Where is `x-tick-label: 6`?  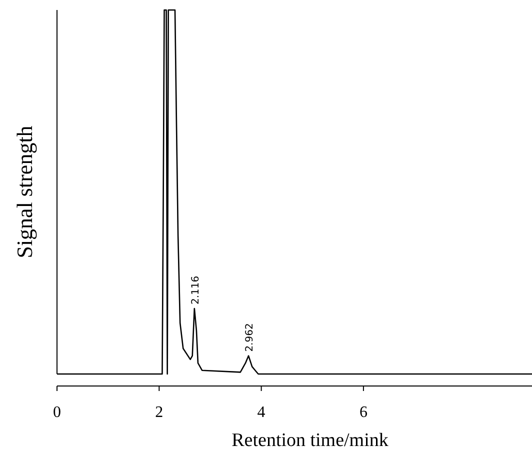
x-tick-label: 6 is located at coordinates (363, 412).